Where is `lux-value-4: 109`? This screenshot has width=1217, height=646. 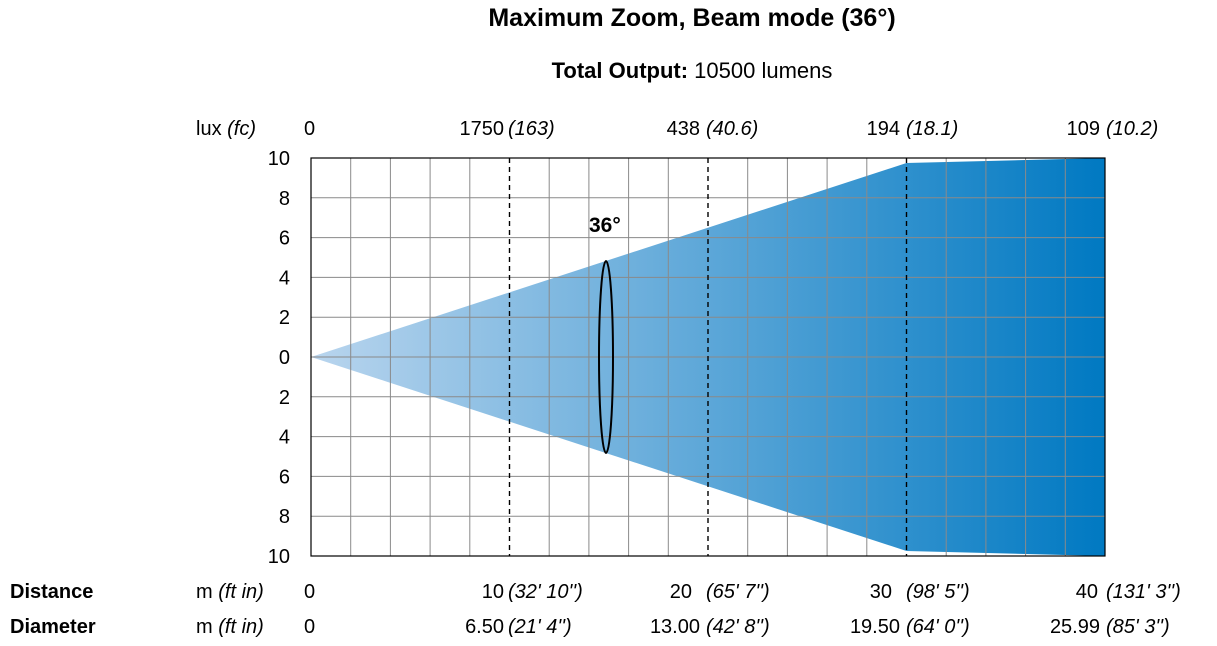 lux-value-4: 109 is located at coordinates (1083, 129).